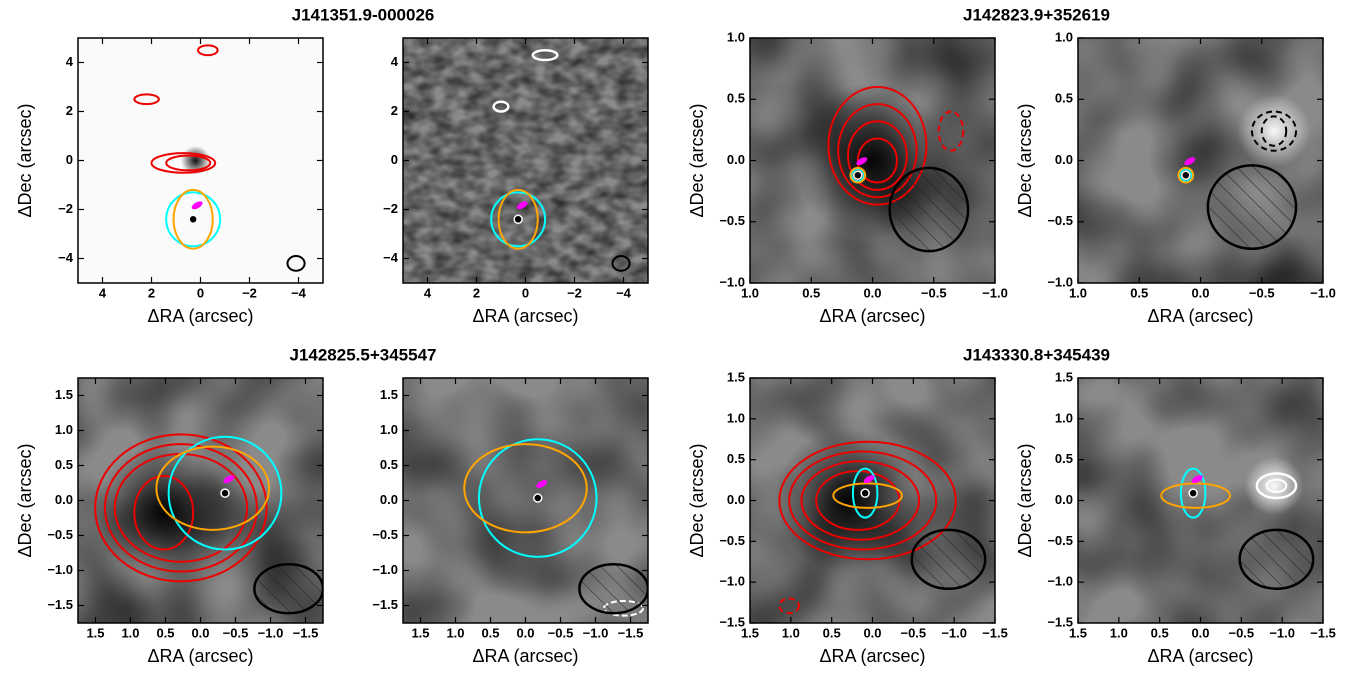  Describe the element at coordinates (1036, 354) in the screenshot. I see `chart-title: J143330.8+345439` at that location.